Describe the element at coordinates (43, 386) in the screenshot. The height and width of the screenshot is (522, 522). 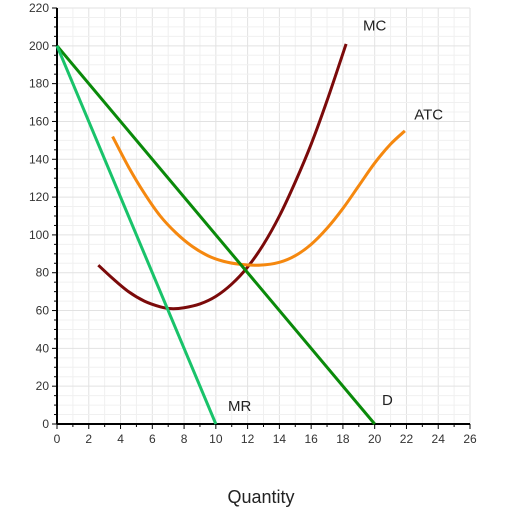
I see `y-tick-label: 20` at that location.